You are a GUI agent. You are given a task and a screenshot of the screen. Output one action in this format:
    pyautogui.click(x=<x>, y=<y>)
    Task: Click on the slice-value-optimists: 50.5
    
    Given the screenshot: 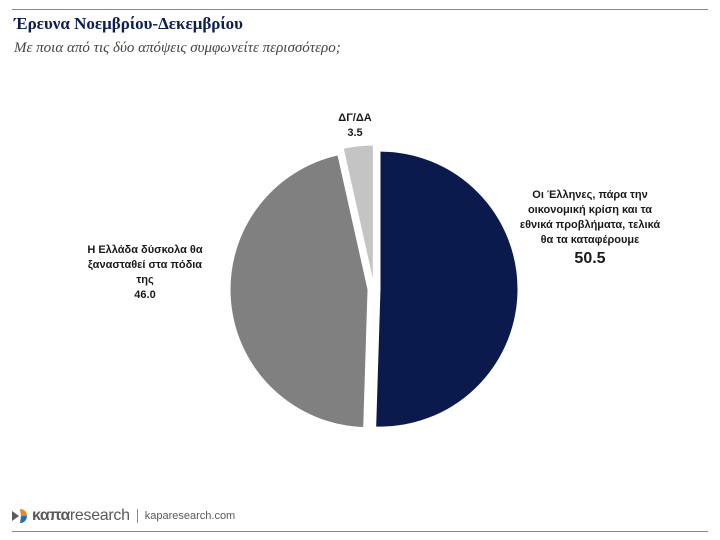 What is the action you would take?
    pyautogui.click(x=590, y=258)
    